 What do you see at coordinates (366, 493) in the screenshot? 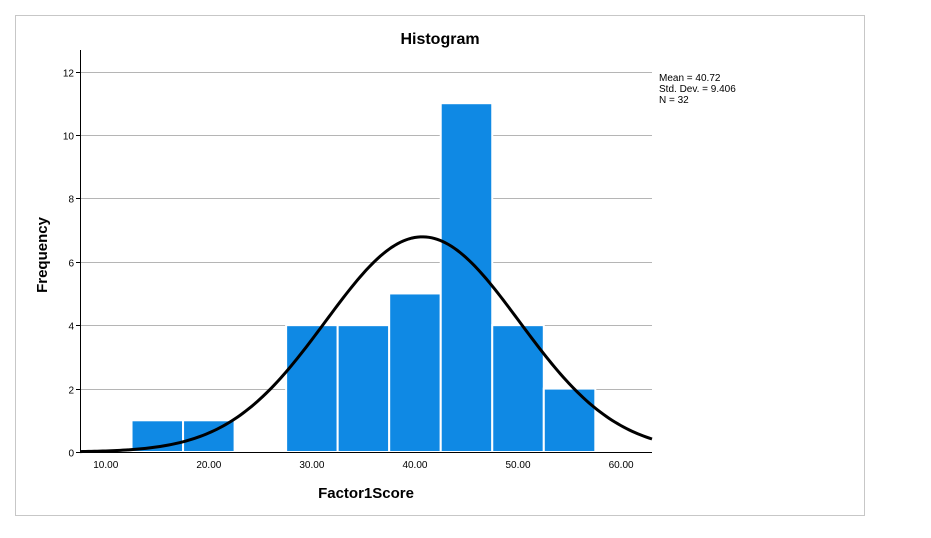
I see `x-axis-label: Factor1Score` at bounding box center [366, 493].